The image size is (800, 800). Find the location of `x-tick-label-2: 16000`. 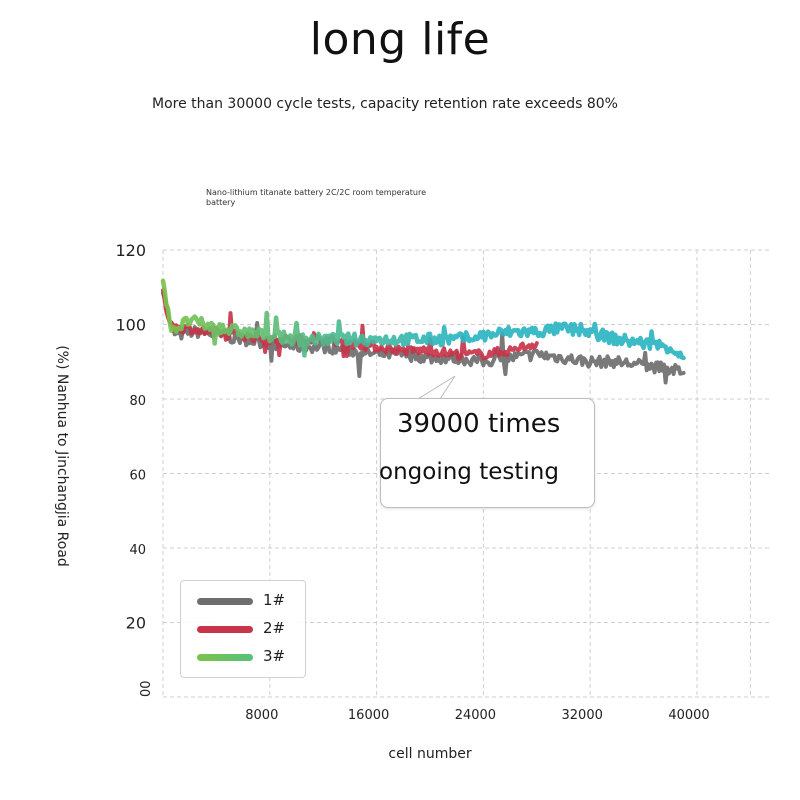

x-tick-label-2: 16000 is located at coordinates (368, 715).